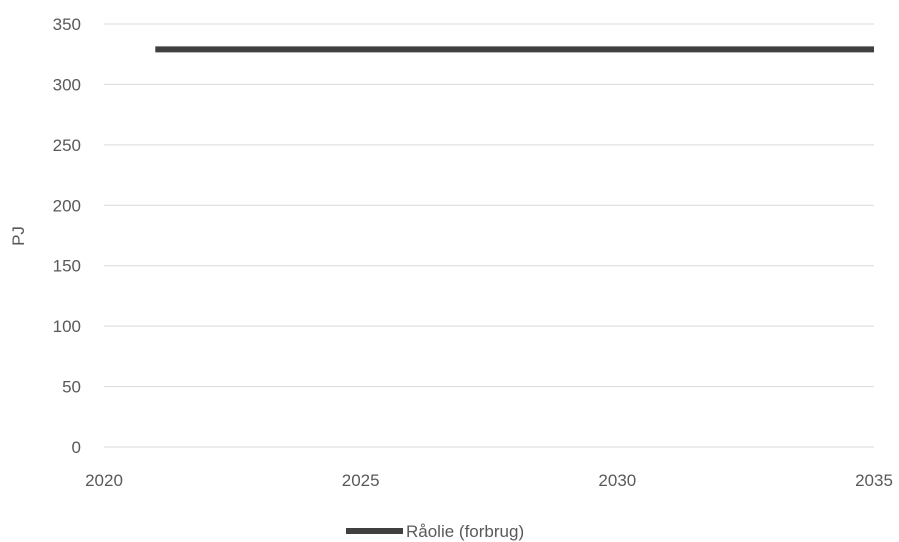 The image size is (899, 542). What do you see at coordinates (489, 480) in the screenshot?
I see `x-axis-tick-labels: 2020 2025 2030 2035` at bounding box center [489, 480].